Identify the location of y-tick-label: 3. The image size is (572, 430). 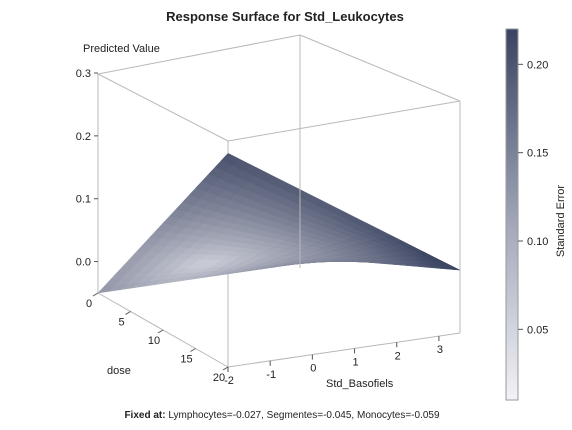
(440, 350).